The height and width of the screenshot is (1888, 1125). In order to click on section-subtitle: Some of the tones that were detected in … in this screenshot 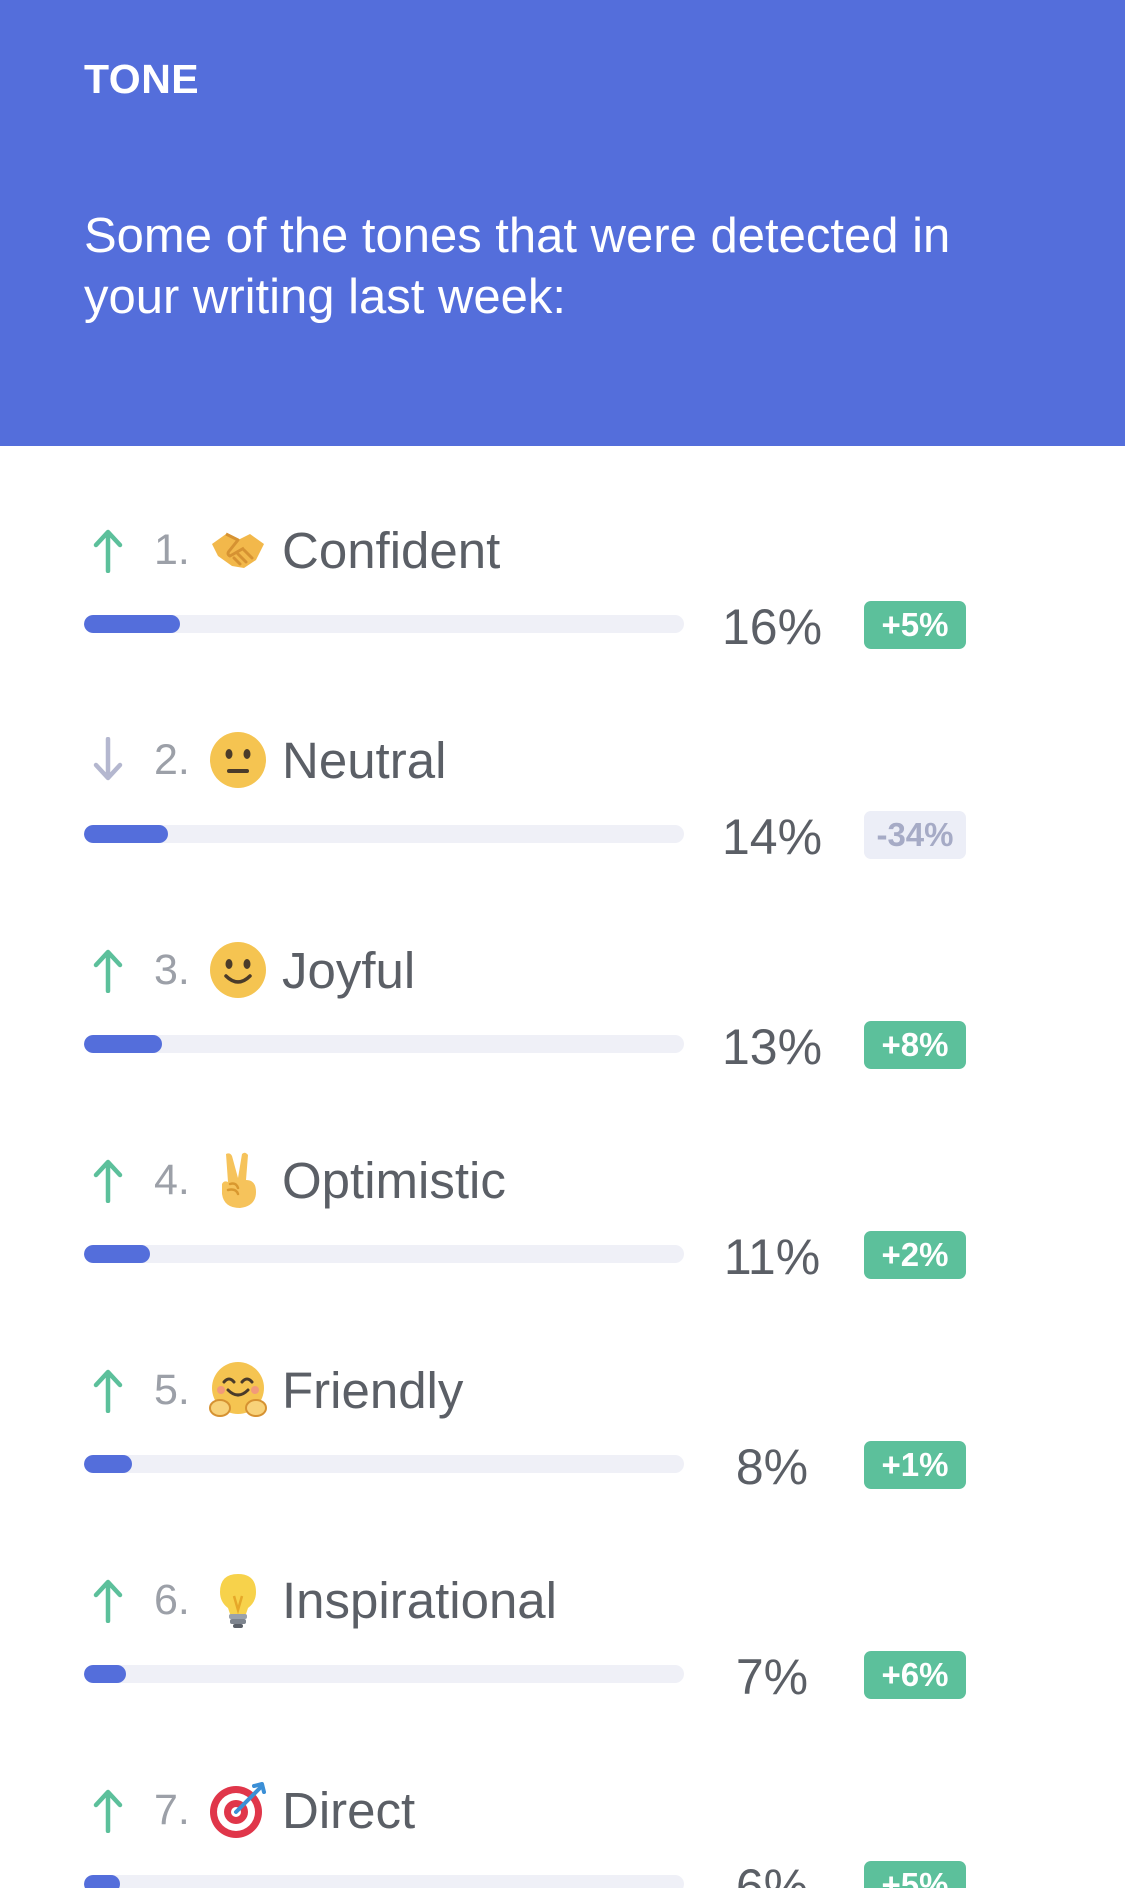, I will do `click(517, 266)`.